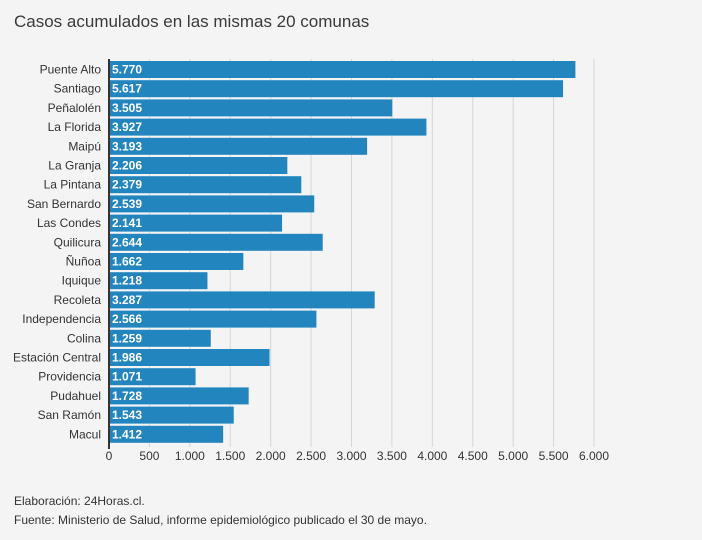 This screenshot has height=540, width=702. Describe the element at coordinates (127, 146) in the screenshot. I see `bar-value-label: 3.193` at that location.